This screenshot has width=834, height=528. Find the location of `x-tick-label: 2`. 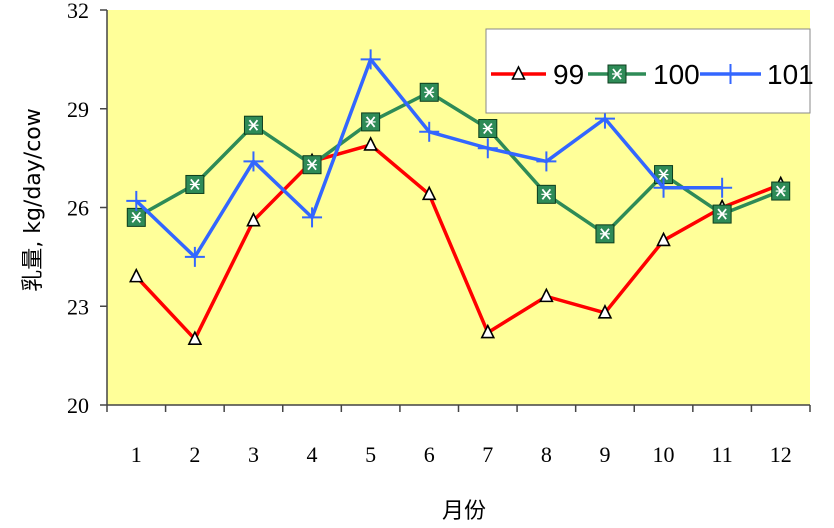

x-tick-label: 2 is located at coordinates (194, 454).